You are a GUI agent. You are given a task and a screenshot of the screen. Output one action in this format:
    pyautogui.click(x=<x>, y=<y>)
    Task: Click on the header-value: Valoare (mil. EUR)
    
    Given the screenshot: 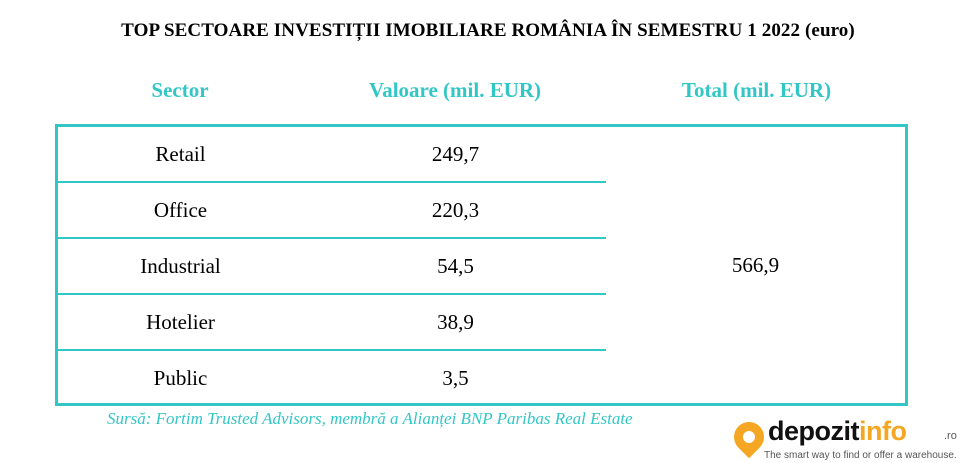 What is the action you would take?
    pyautogui.click(x=455, y=90)
    